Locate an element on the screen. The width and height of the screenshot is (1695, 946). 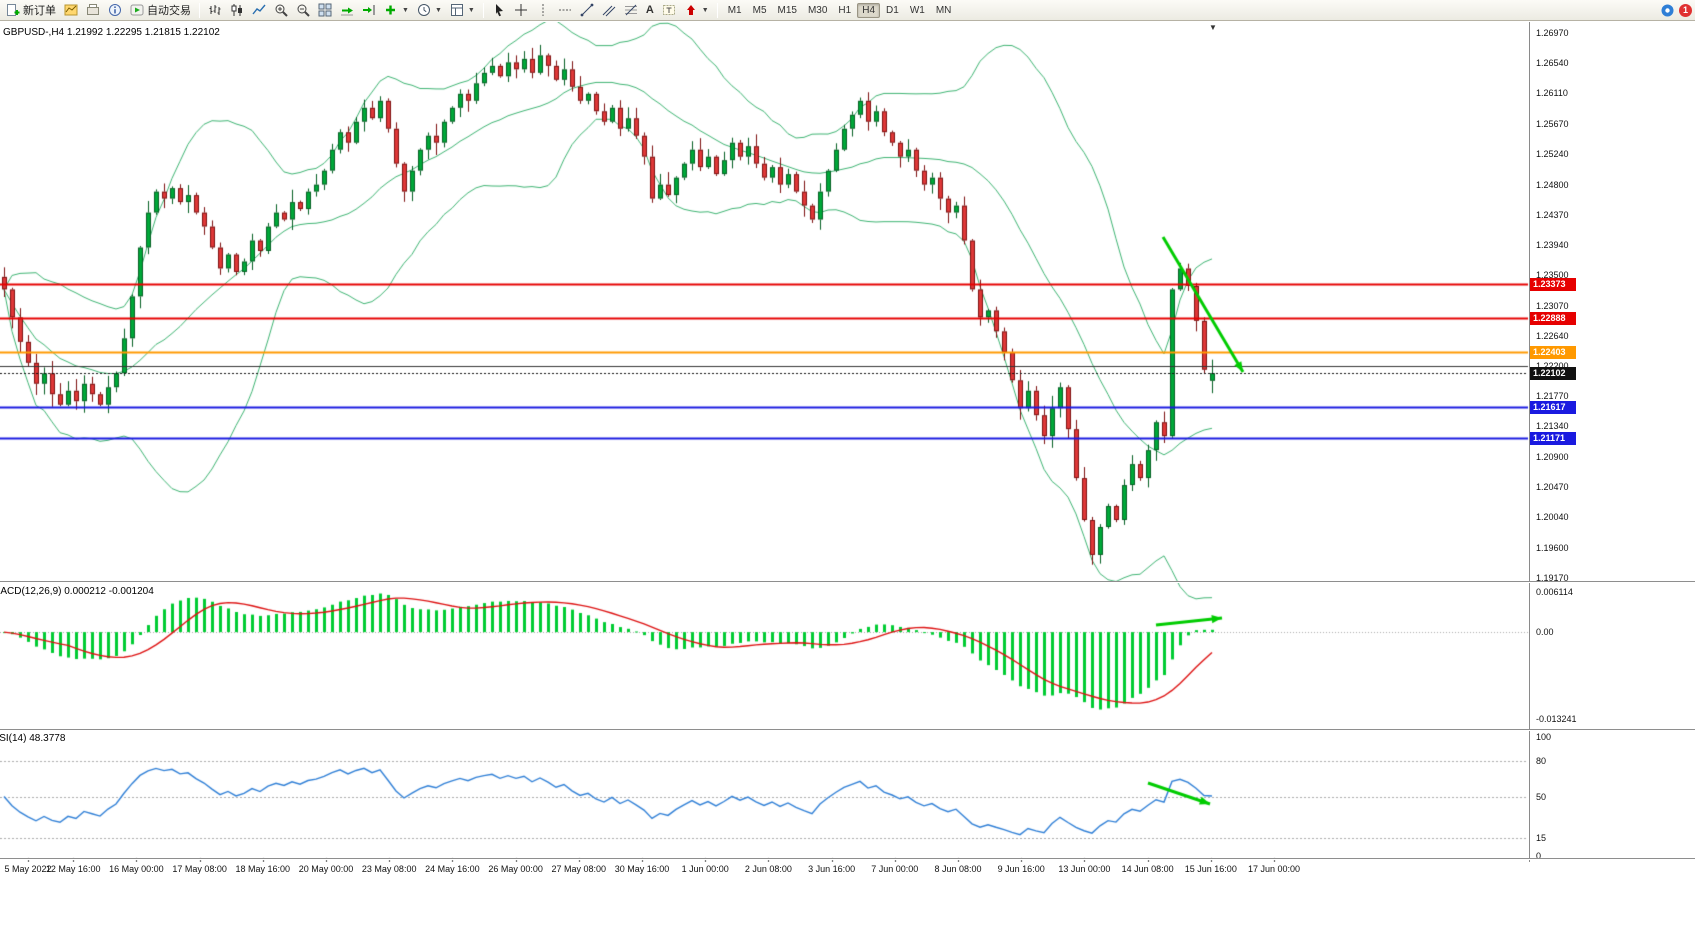
rsi-label: RSI(14) 48.3778 is located at coordinates (33, 738).